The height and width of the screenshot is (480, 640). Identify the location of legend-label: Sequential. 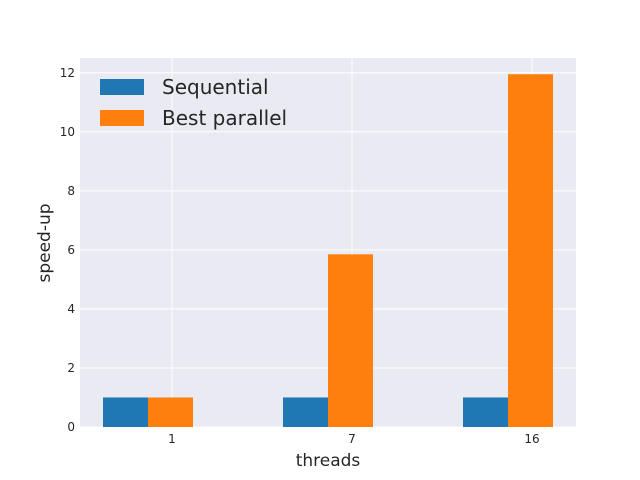
(215, 87).